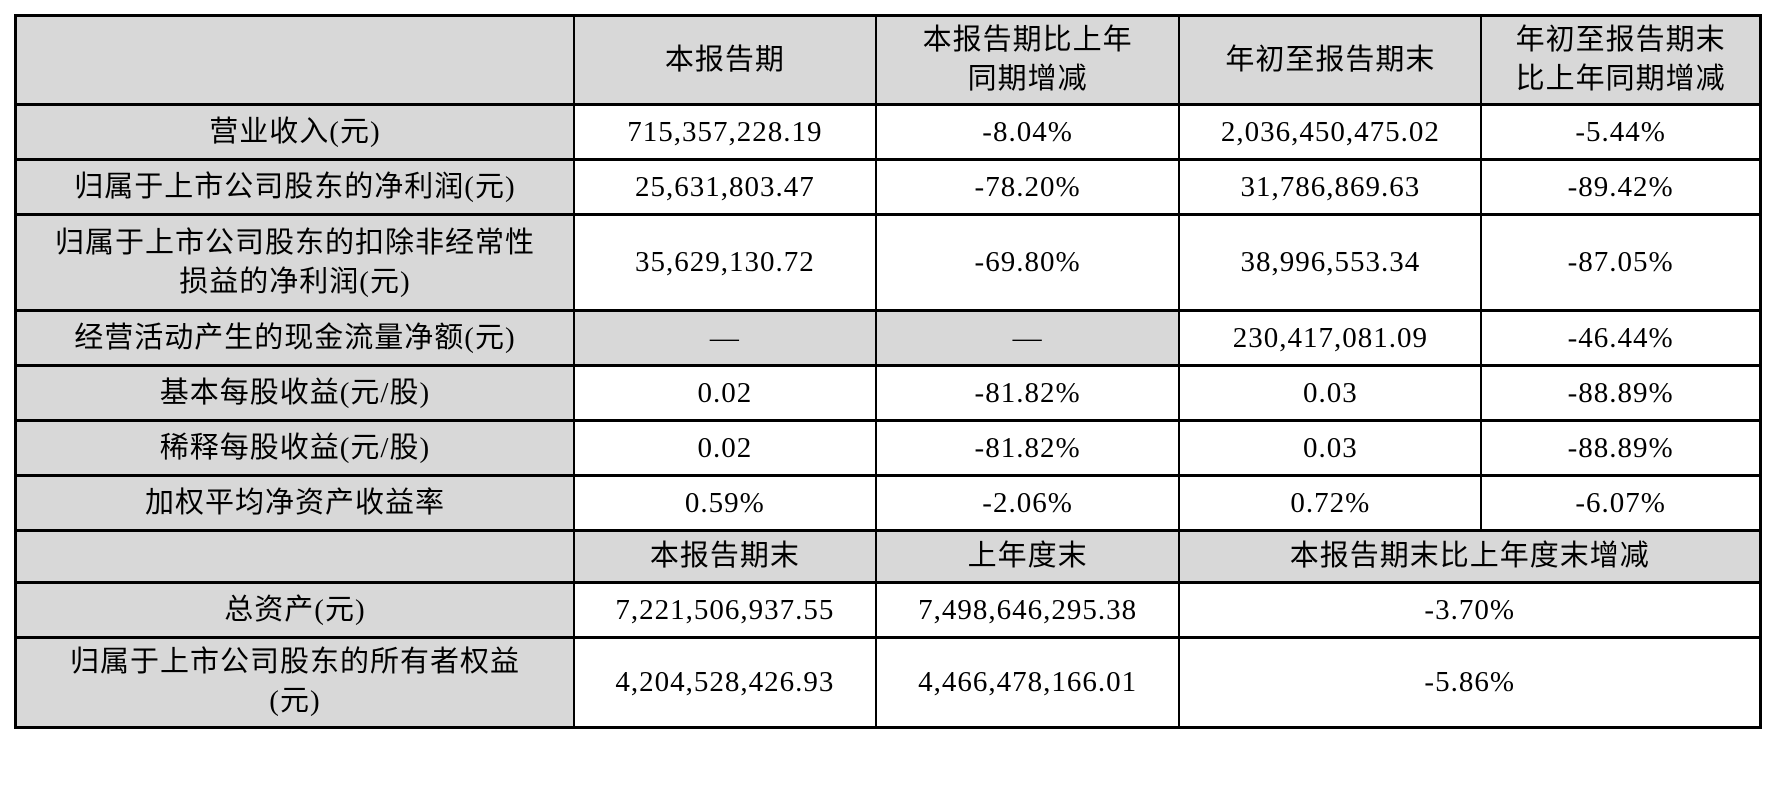 The height and width of the screenshot is (788, 1776). I want to click on row-basic-eps-ytd: 0.03, so click(1330, 393).